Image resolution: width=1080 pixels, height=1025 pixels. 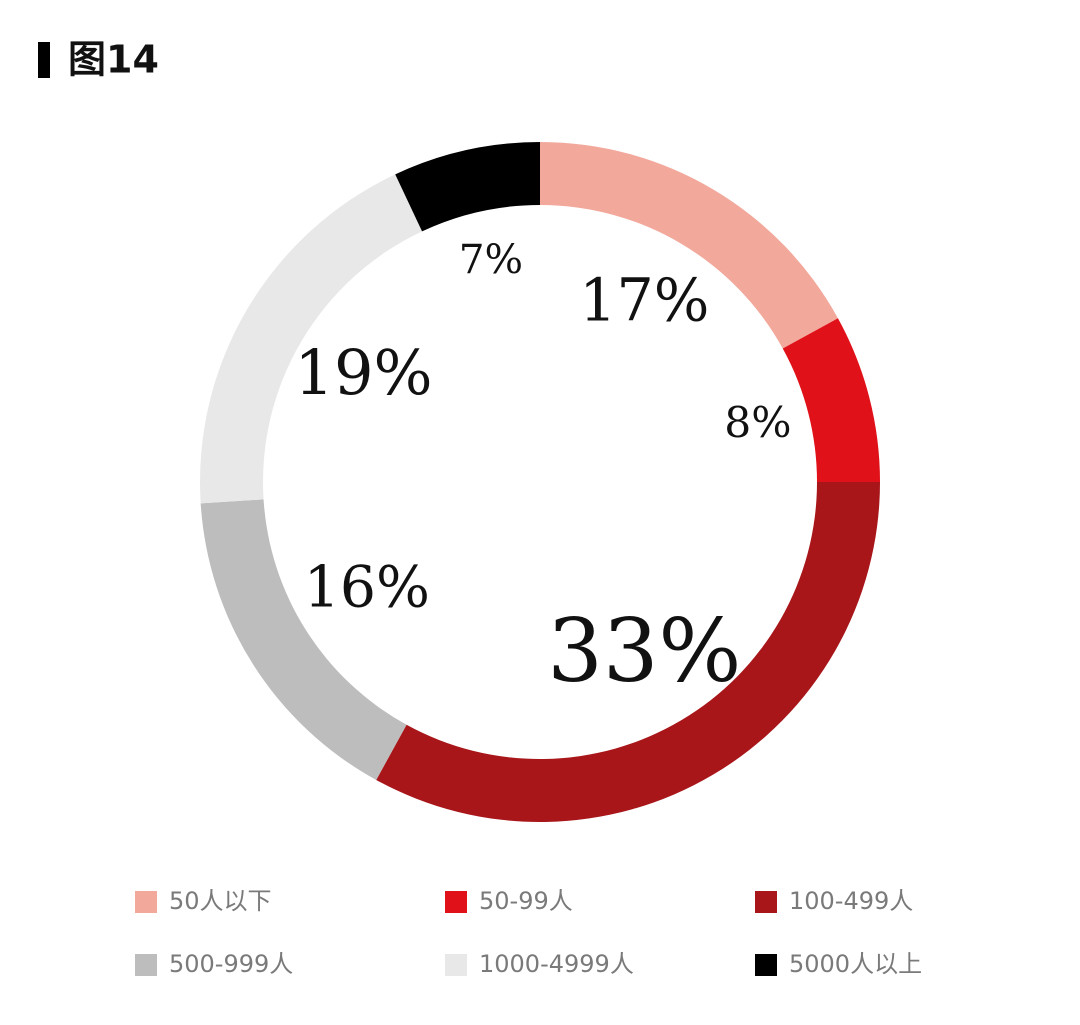 I want to click on legend-label: 1000-4999人, so click(x=556, y=964).